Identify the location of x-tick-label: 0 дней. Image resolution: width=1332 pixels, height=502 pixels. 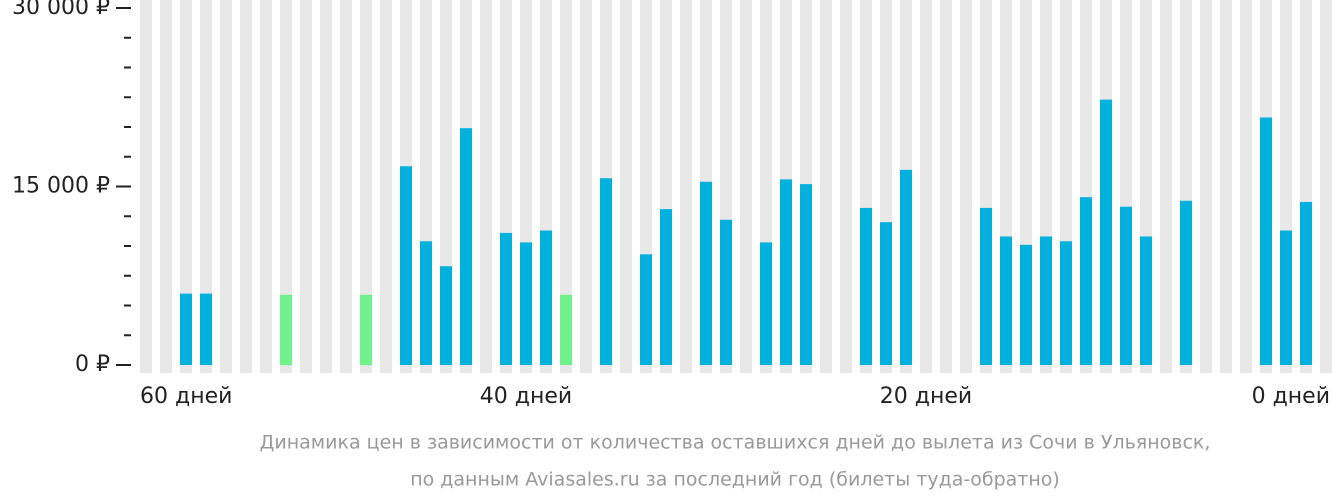
(1291, 396).